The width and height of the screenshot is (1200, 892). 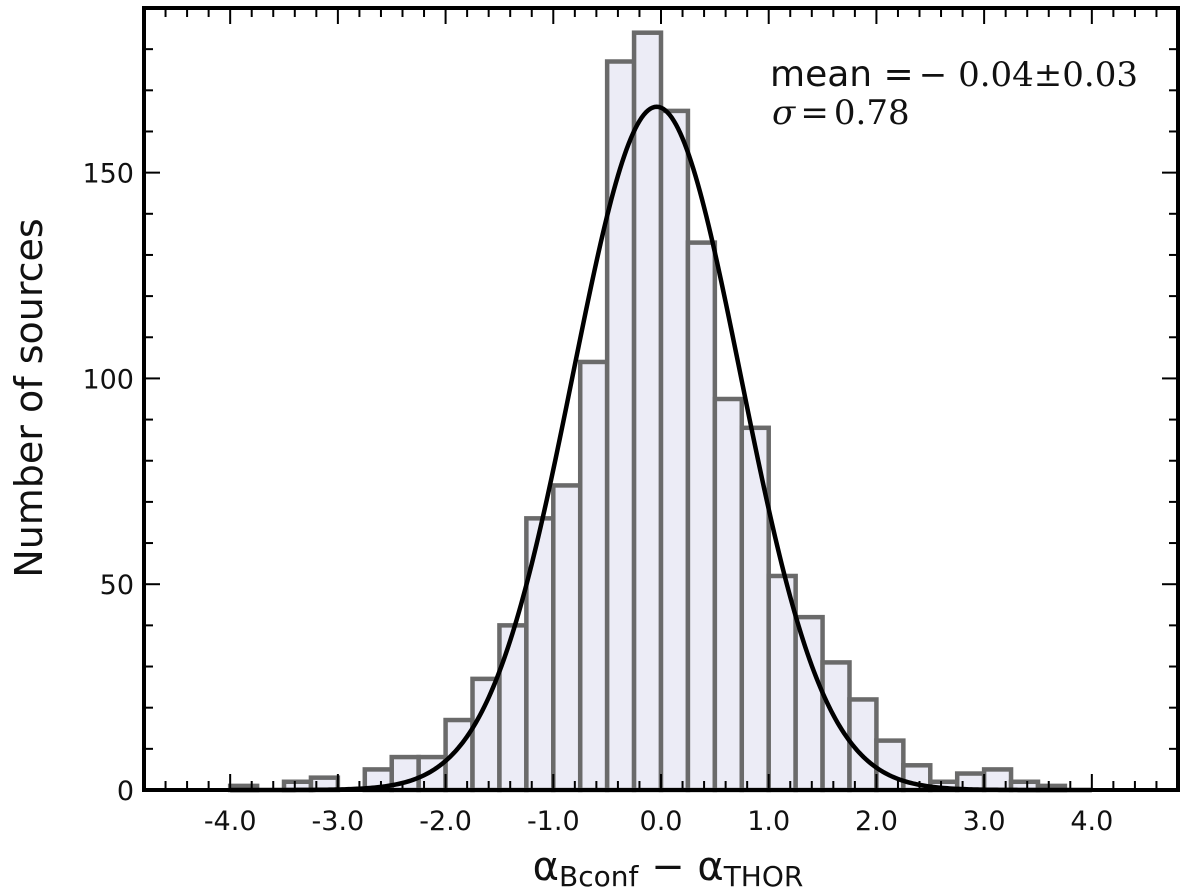 What do you see at coordinates (553, 821) in the screenshot?
I see `x-tick-label: -1.0` at bounding box center [553, 821].